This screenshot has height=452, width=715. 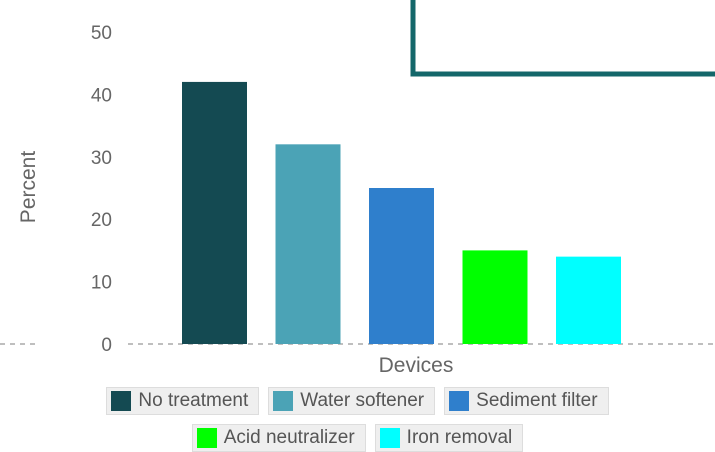 I want to click on y-tick-label: 50, so click(x=101, y=33).